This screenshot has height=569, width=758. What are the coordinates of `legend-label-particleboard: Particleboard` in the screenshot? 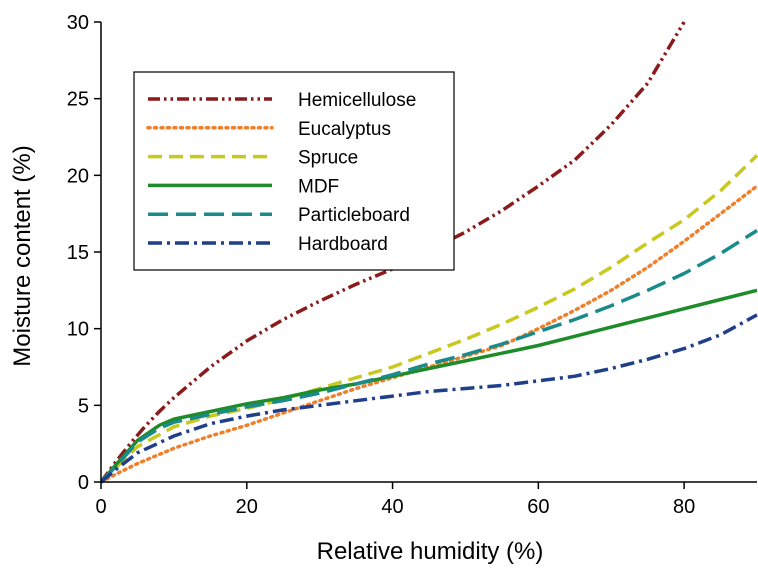 It's located at (354, 215).